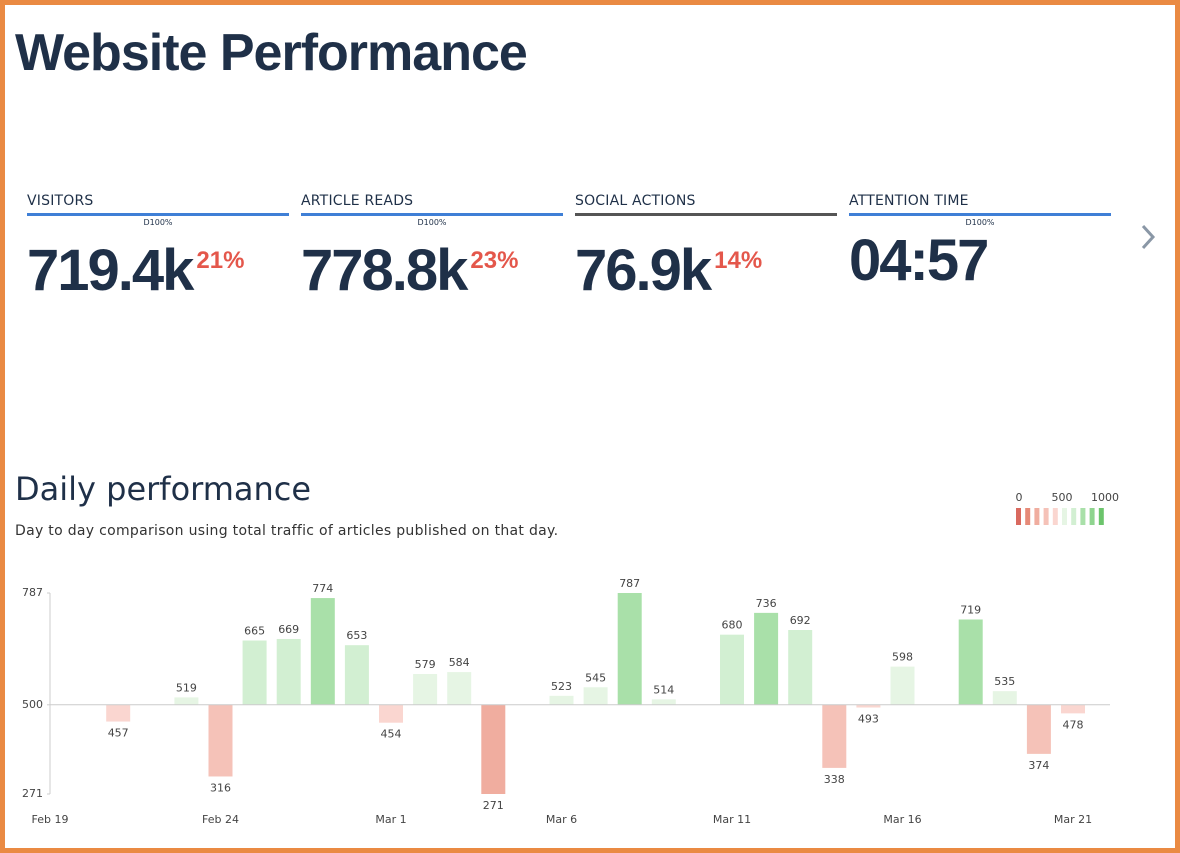 The width and height of the screenshot is (1180, 853). Describe the element at coordinates (163, 489) in the screenshot. I see `chart-title: Daily performance` at that location.